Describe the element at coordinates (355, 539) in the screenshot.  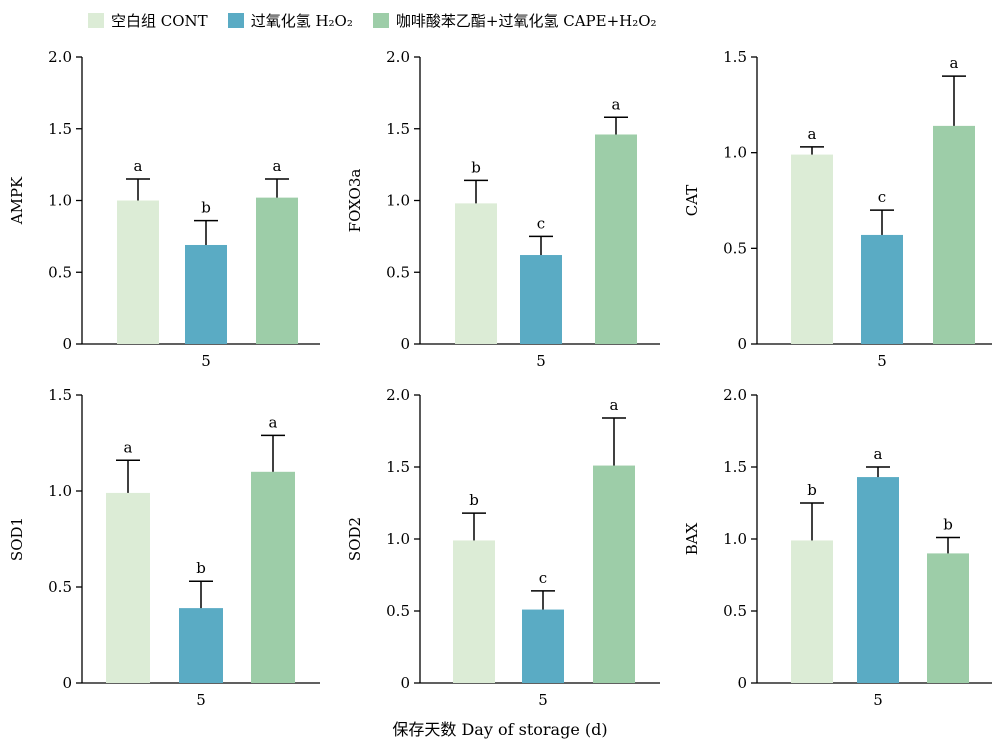
I see `y-axis-title: SOD2` at that location.